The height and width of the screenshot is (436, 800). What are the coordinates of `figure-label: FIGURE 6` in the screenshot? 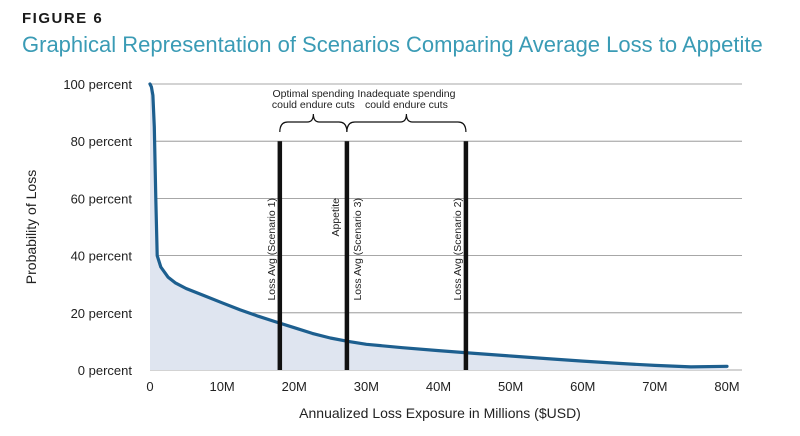 It's located at (63, 18).